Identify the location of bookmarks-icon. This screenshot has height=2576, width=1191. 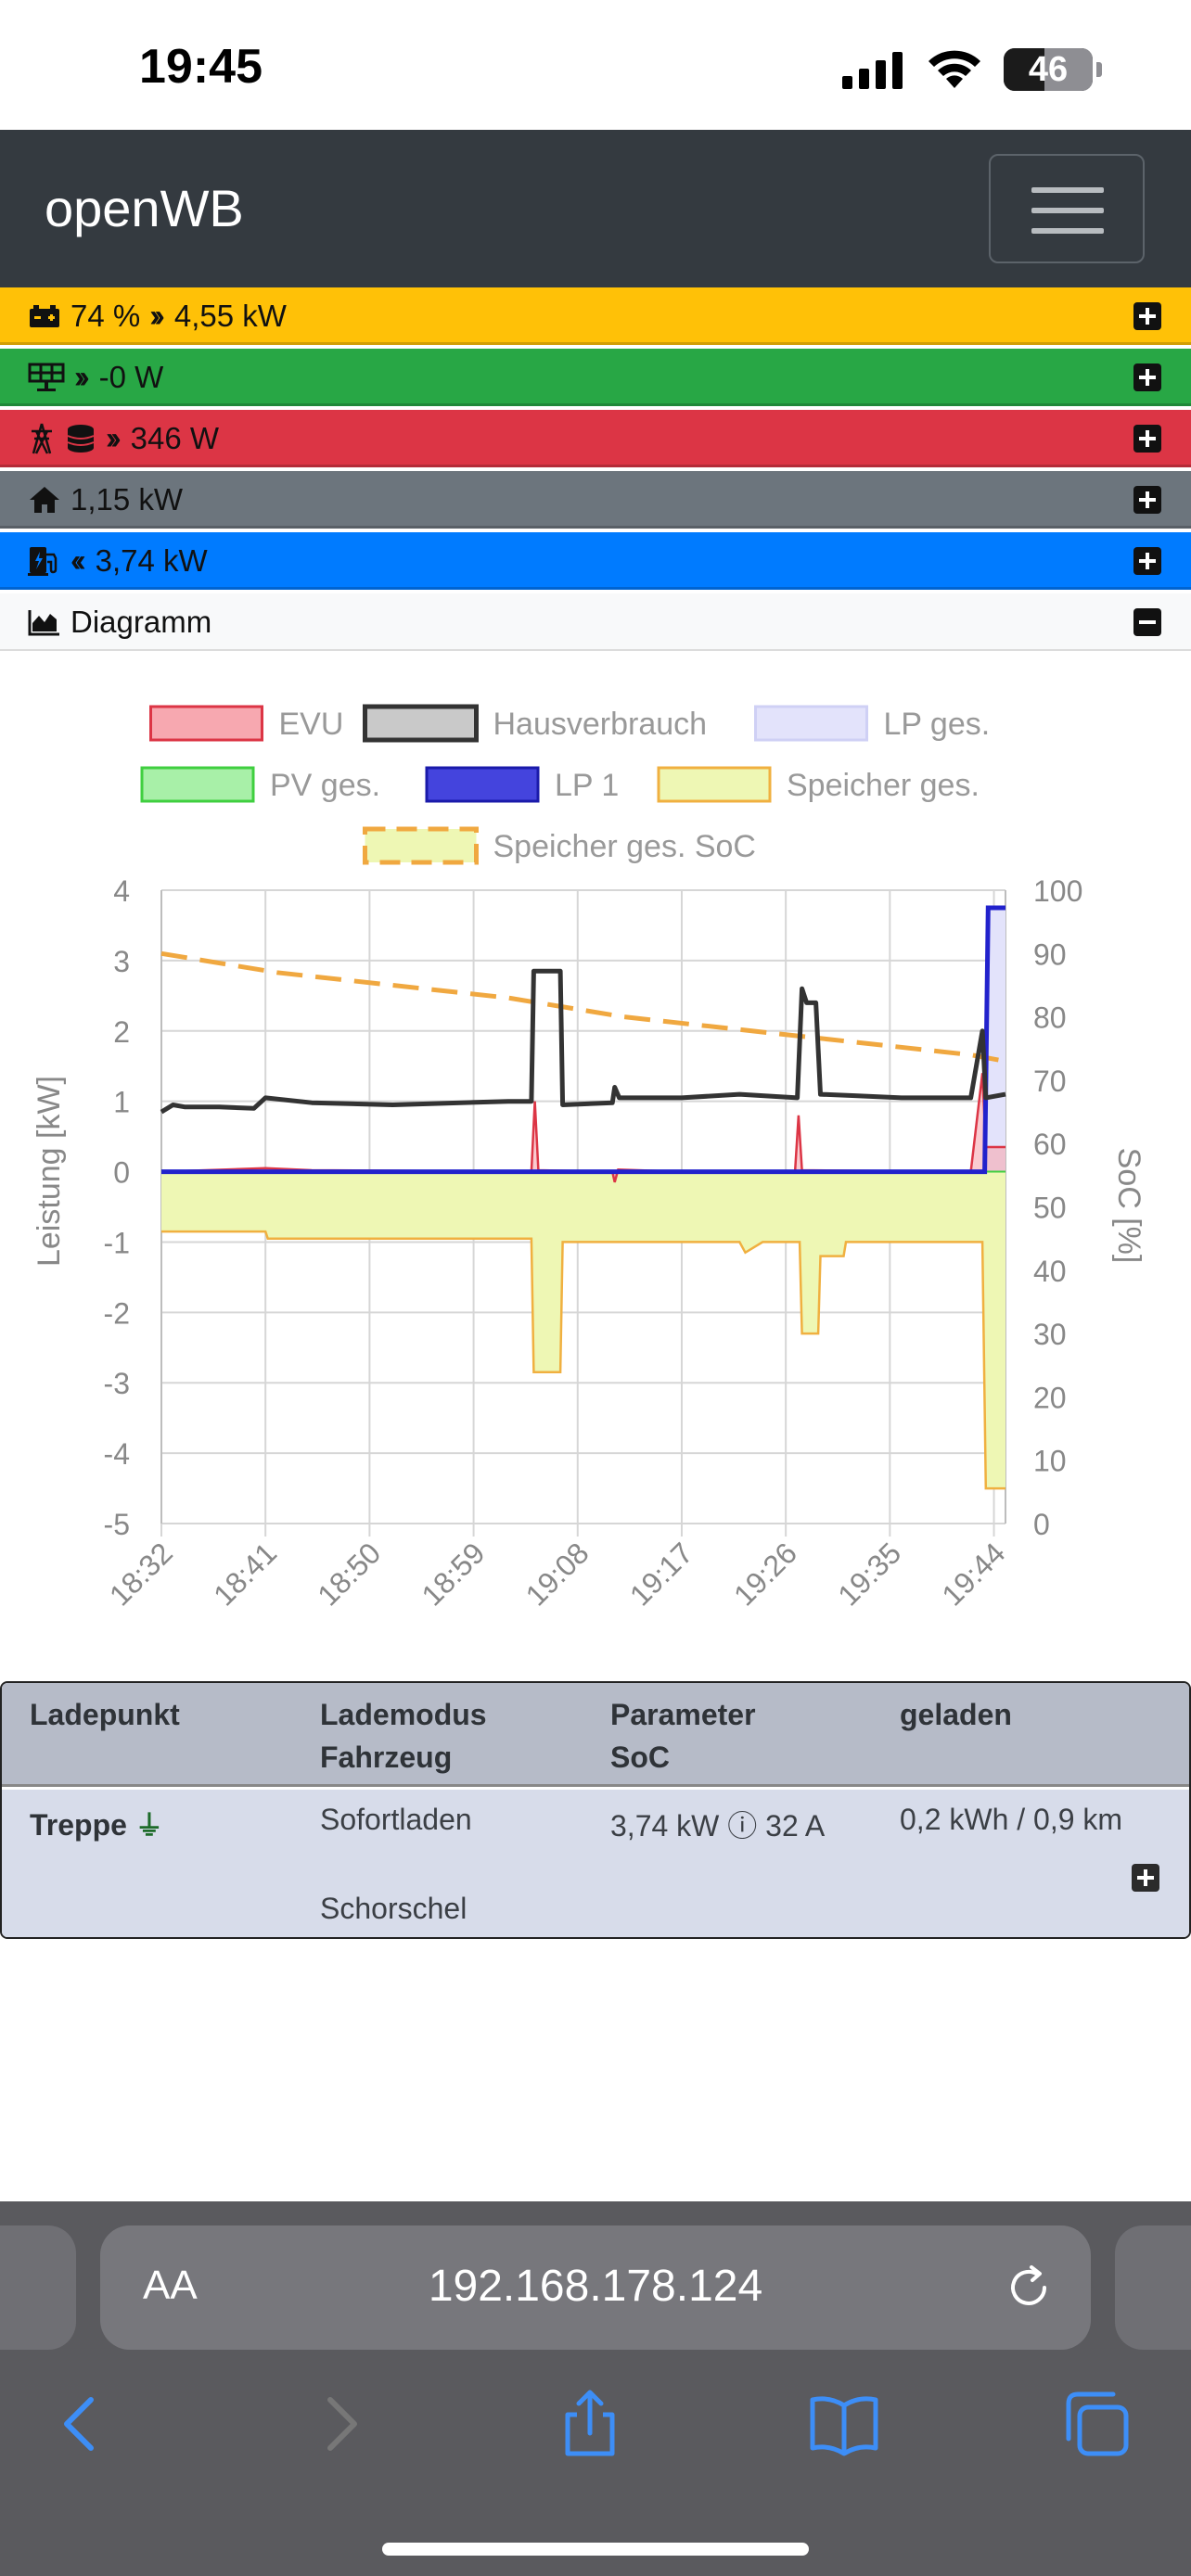
(844, 2424).